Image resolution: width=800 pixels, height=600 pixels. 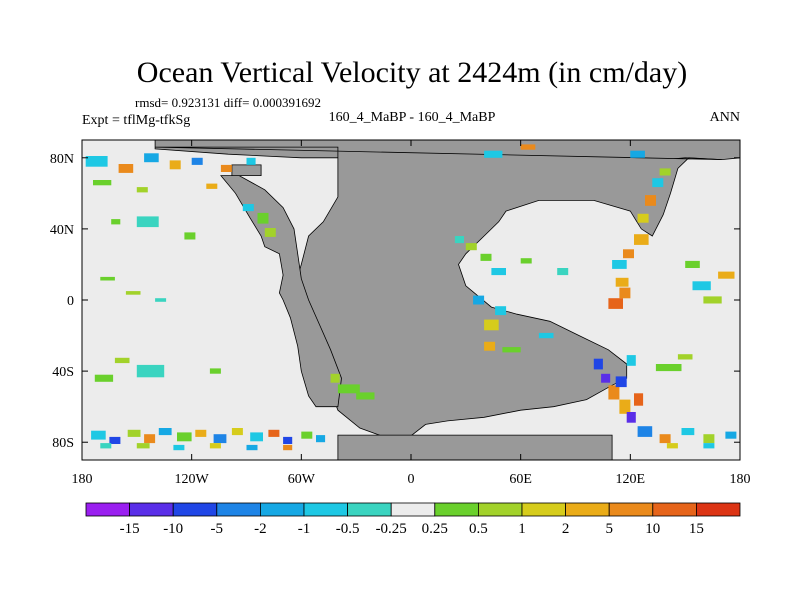 What do you see at coordinates (391, 529) in the screenshot?
I see `colorbar-label: -0.25` at bounding box center [391, 529].